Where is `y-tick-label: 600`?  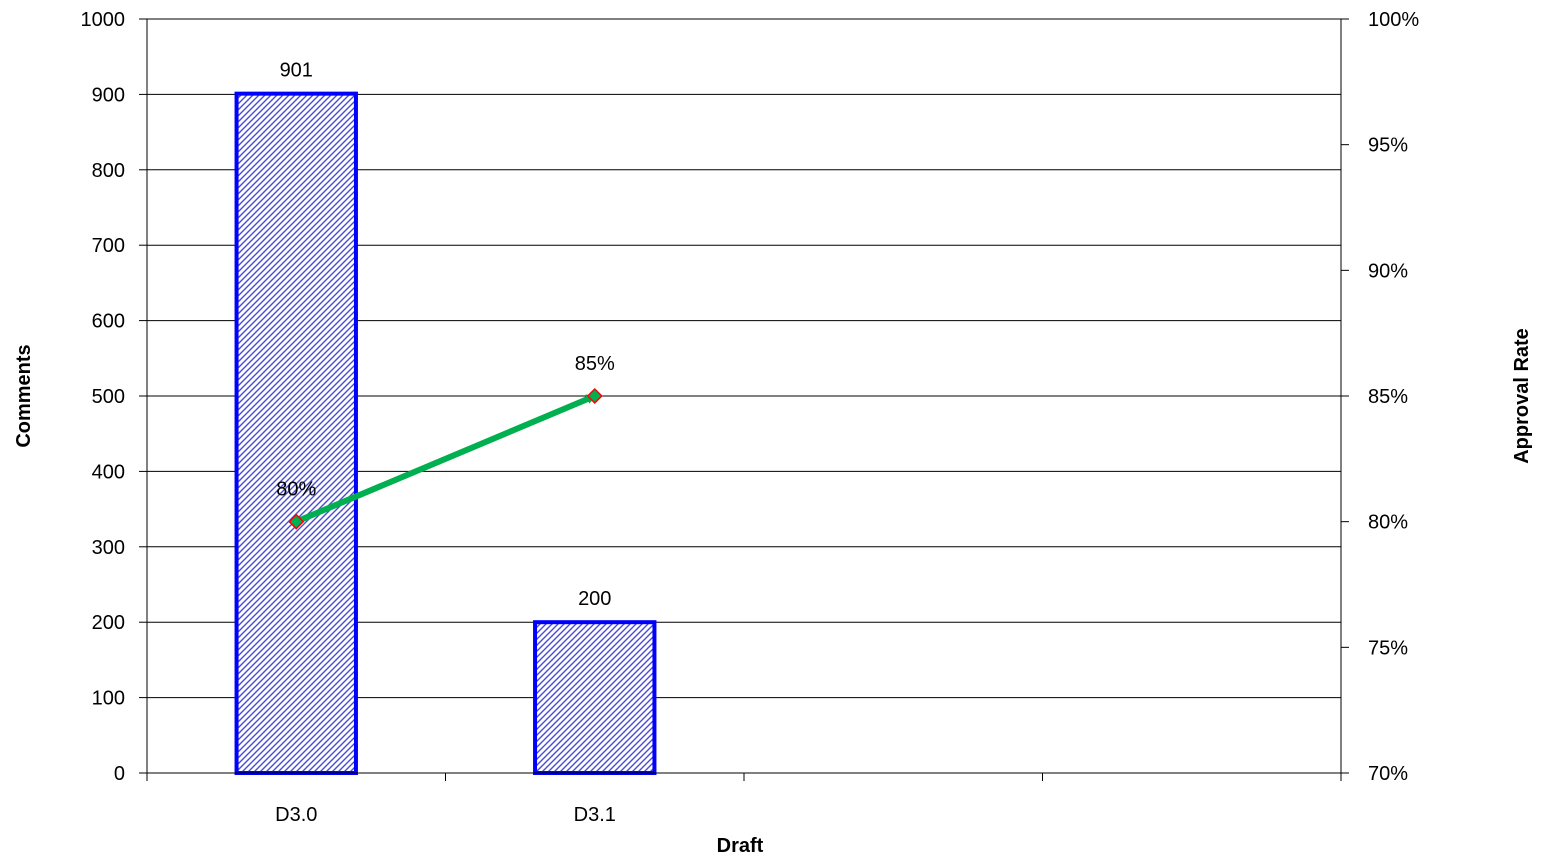
y-tick-label: 600 is located at coordinates (108, 322).